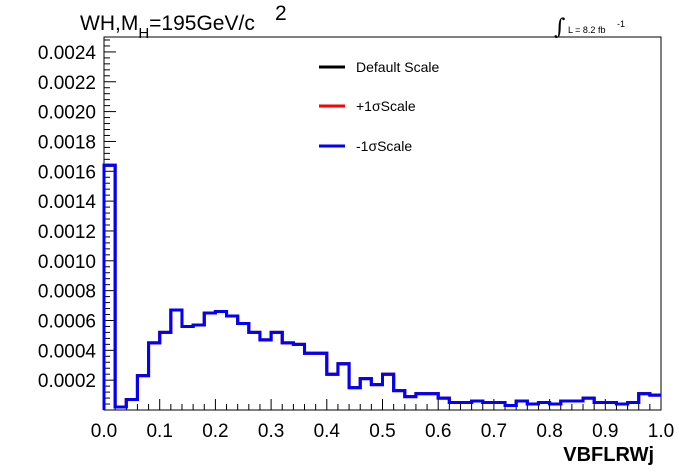  I want to click on svg-text: WH,MH=195GeV/c, so click(167, 27).